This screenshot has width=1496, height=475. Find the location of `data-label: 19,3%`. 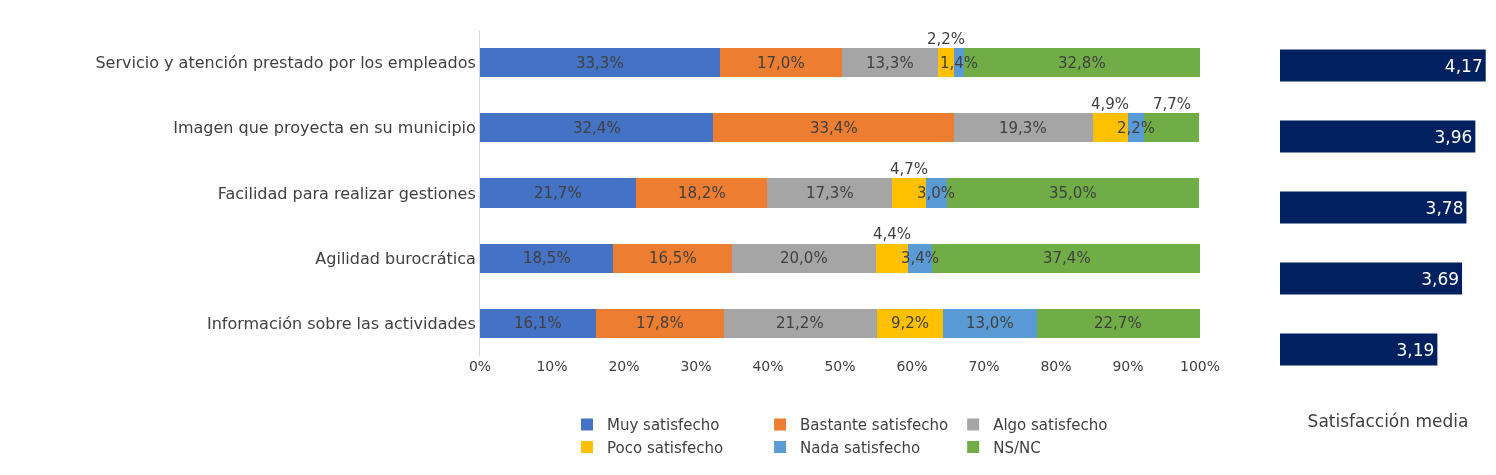

data-label: 19,3% is located at coordinates (1023, 128).